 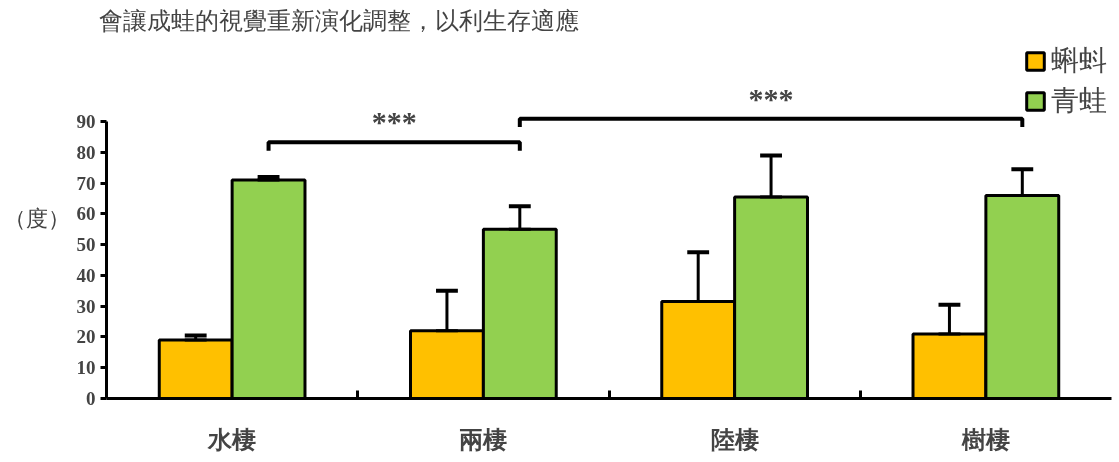 I want to click on chart-title: 會讓成蛙的視覺重新演化調整，以利生存適應, so click(x=338, y=20).